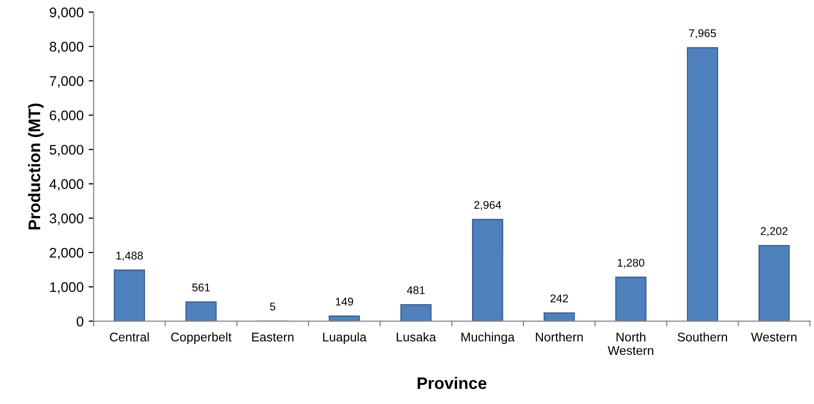  Describe the element at coordinates (631, 263) in the screenshot. I see `text: 1,280` at that location.